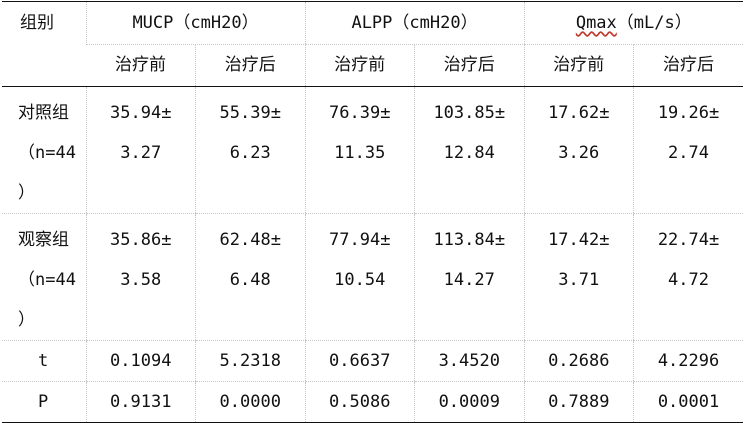 The width and height of the screenshot is (745, 423). What do you see at coordinates (359, 402) in the screenshot?
I see `stat-value: 0.5086` at bounding box center [359, 402].